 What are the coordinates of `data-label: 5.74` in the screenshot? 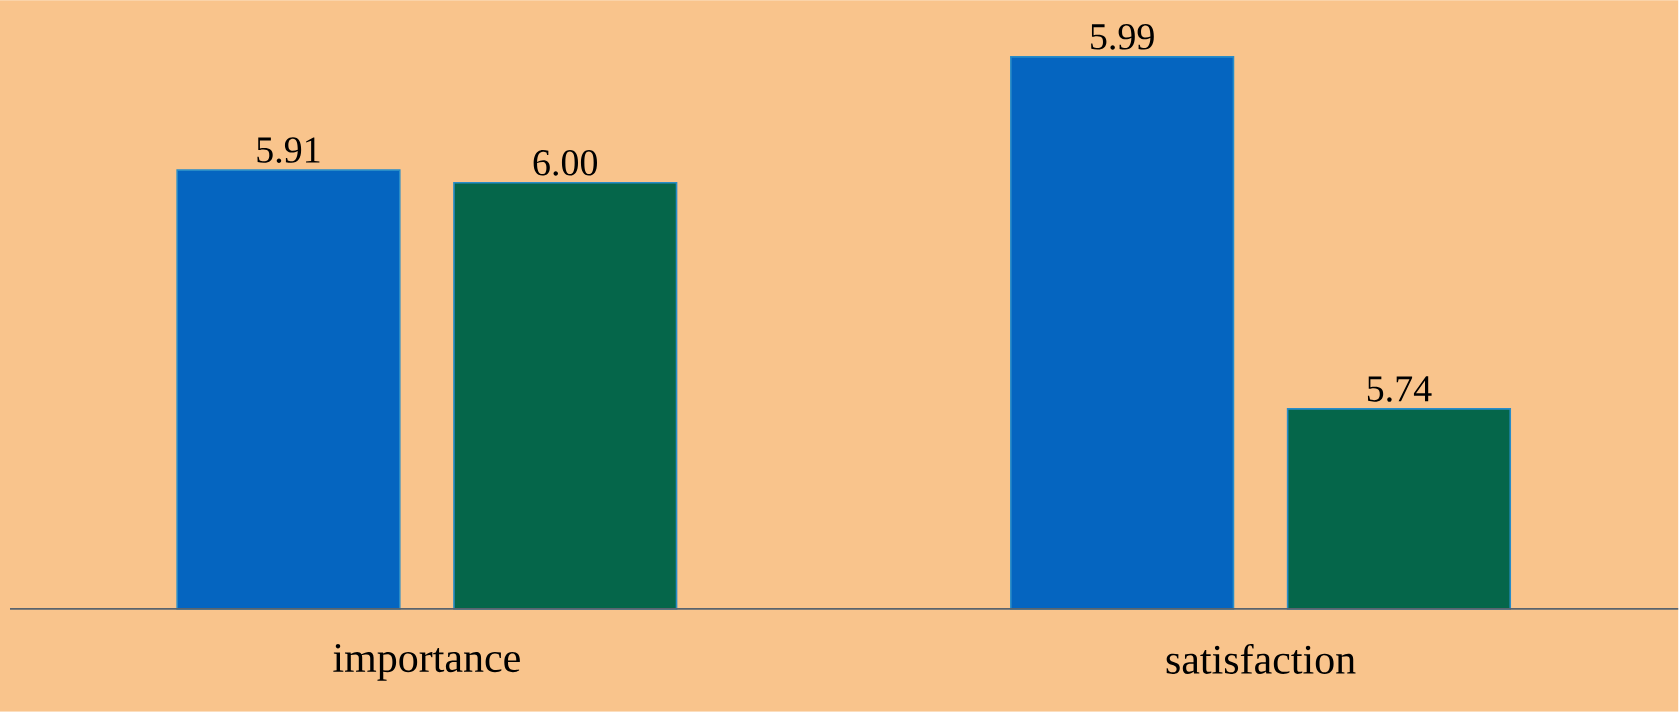 It's located at (1399, 389).